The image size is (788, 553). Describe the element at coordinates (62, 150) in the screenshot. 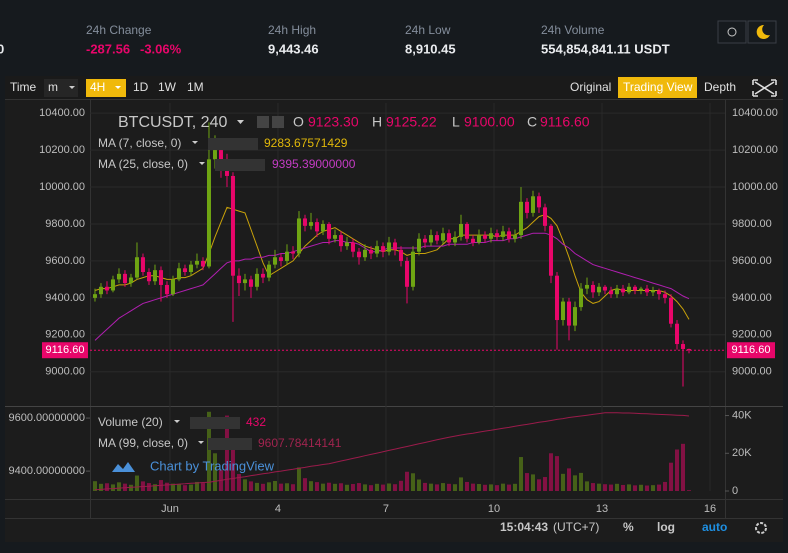

I see `y-tick-label: 10200.00` at that location.